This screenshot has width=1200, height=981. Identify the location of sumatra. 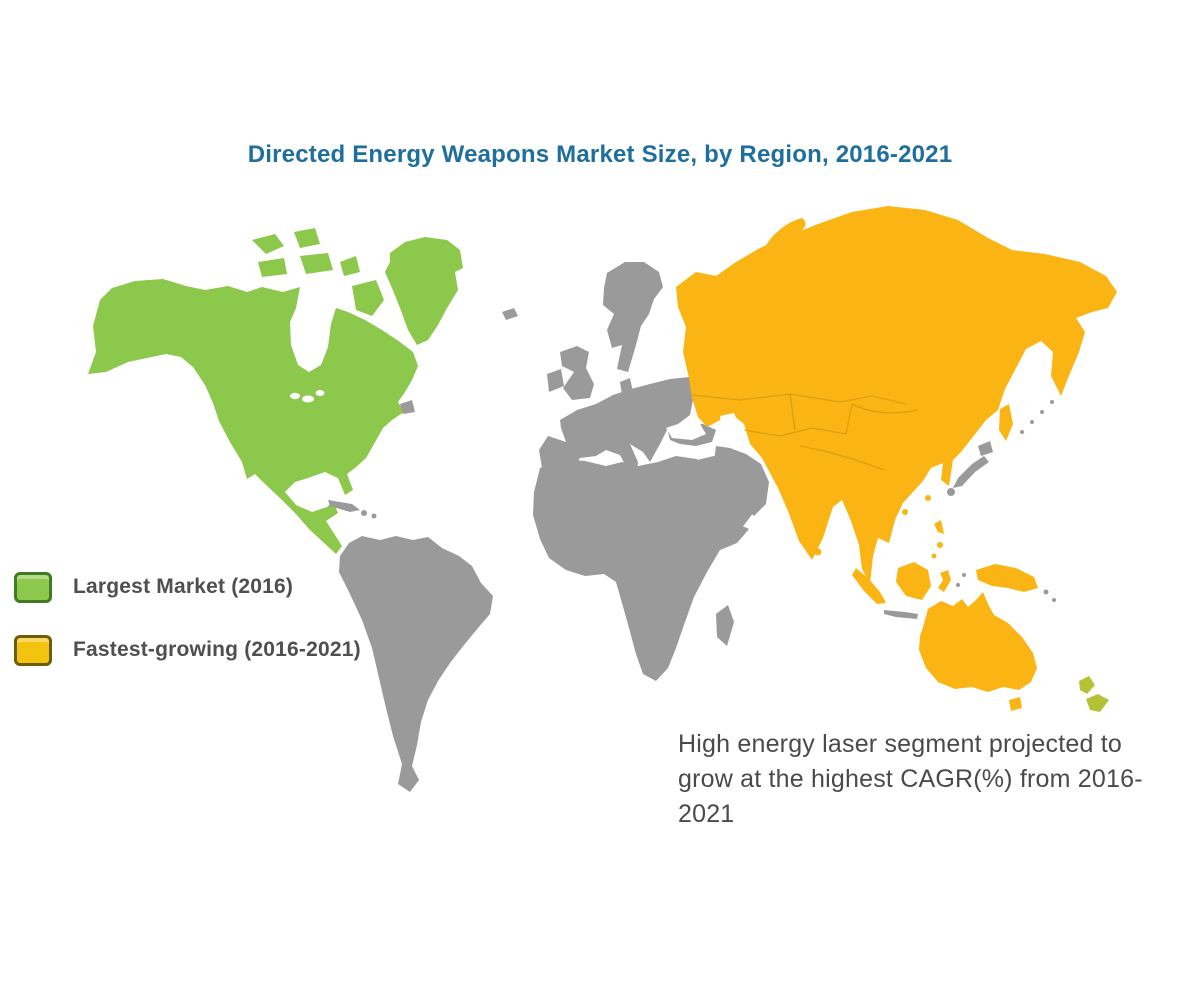
(869, 586).